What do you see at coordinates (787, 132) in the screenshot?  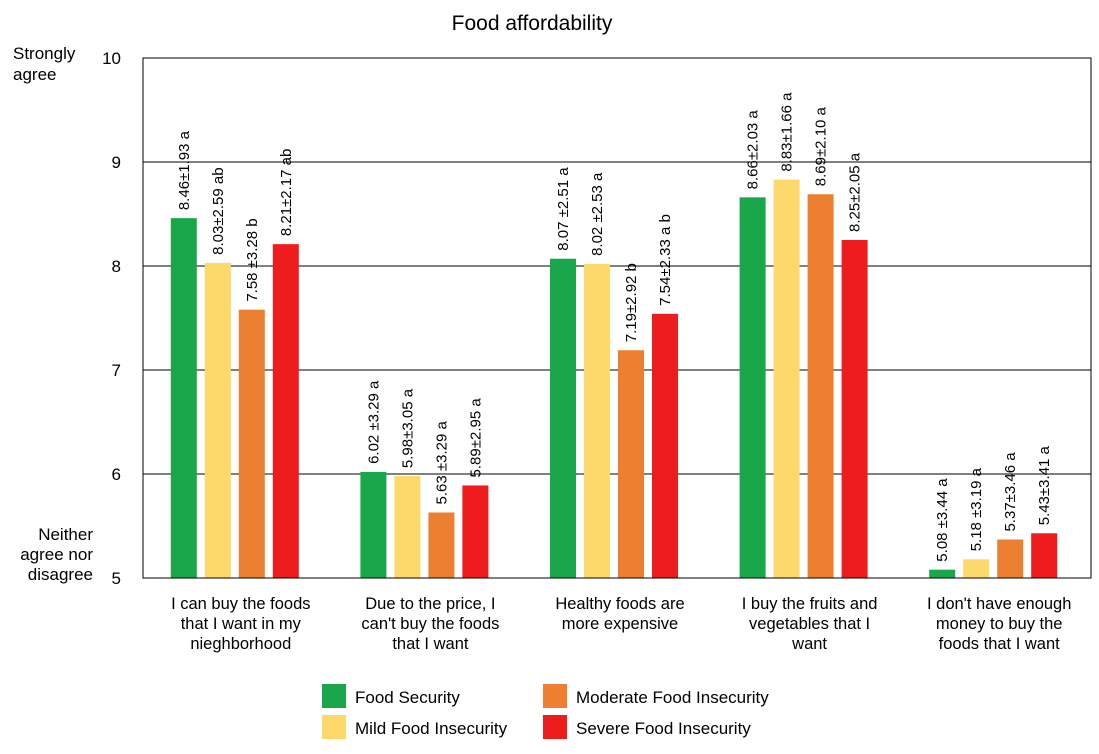 I see `data-label: 8.83±1.66 a` at bounding box center [787, 132].